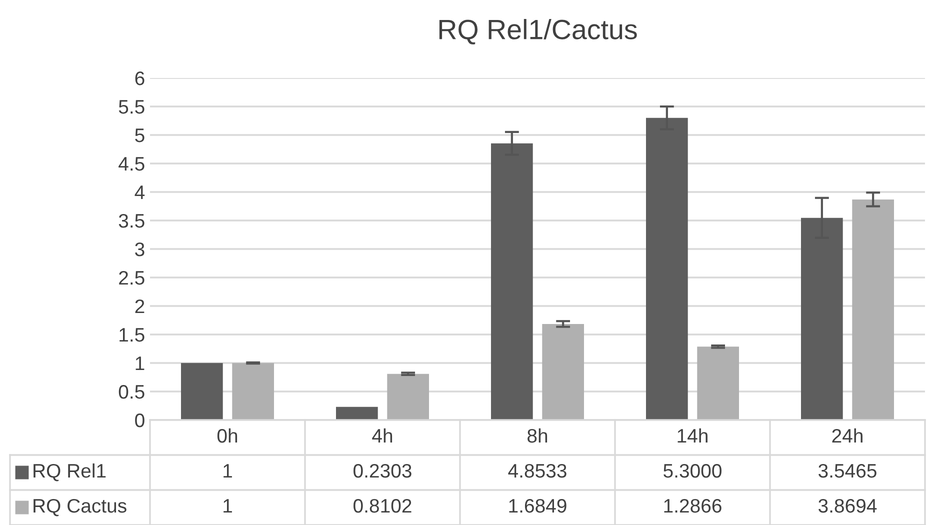 This screenshot has width=928, height=525. Describe the element at coordinates (139, 78) in the screenshot. I see `y-tick-label: 6` at that location.